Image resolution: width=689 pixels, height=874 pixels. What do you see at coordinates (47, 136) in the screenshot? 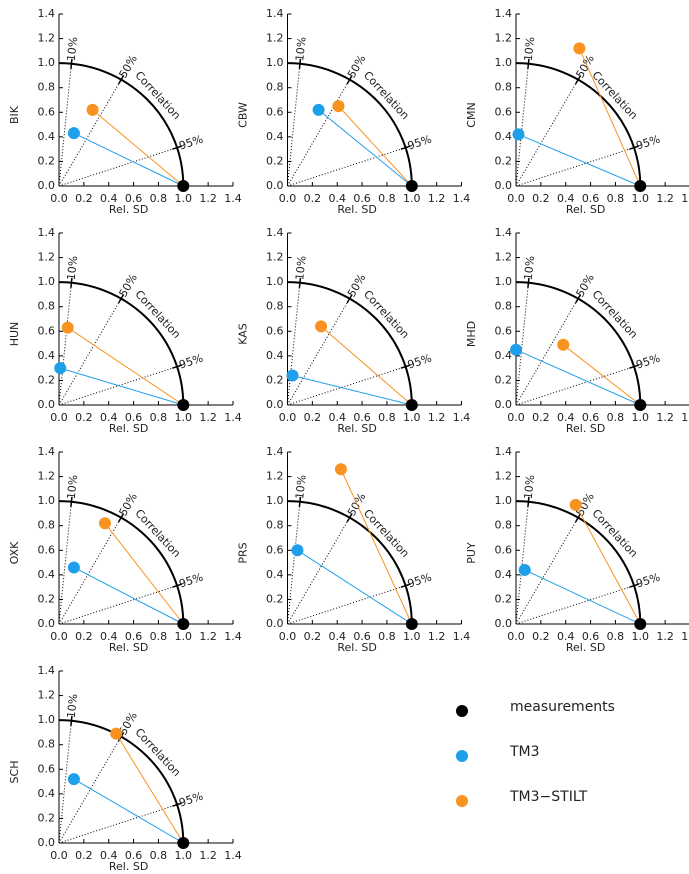
I see `y-tick-label: 0.4` at bounding box center [47, 136].